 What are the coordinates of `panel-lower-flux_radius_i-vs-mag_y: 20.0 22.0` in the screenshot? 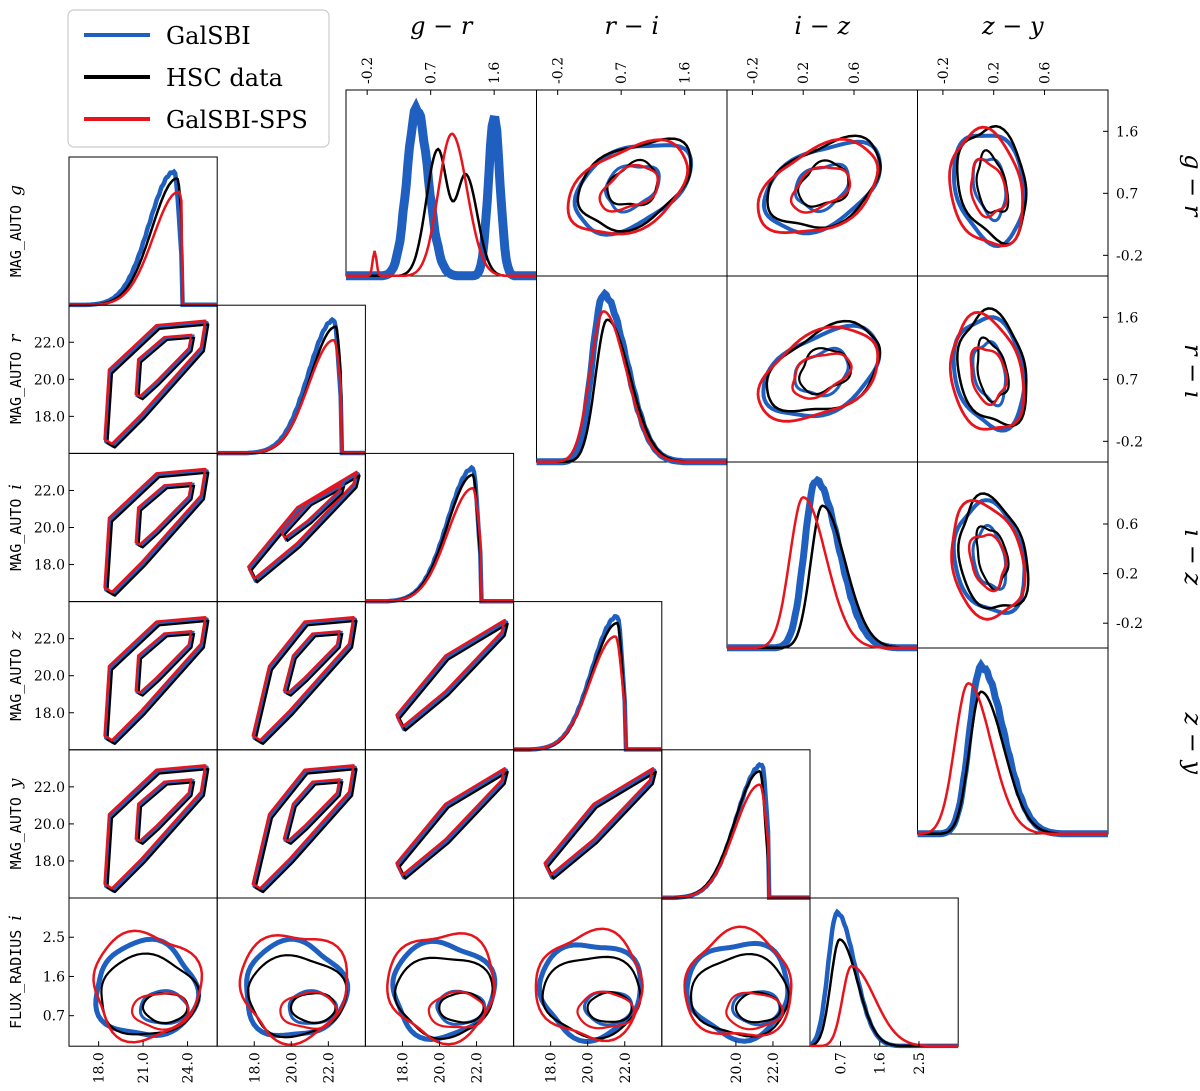 It's located at (736, 990).